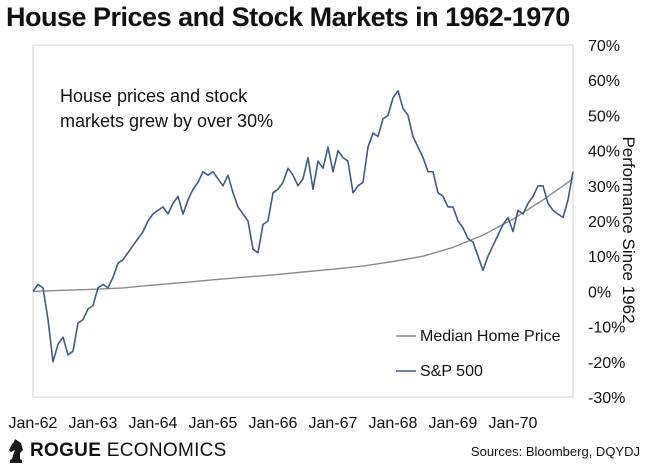 The image size is (650, 470). I want to click on y-axis-label: Performance Since 1962, so click(628, 230).